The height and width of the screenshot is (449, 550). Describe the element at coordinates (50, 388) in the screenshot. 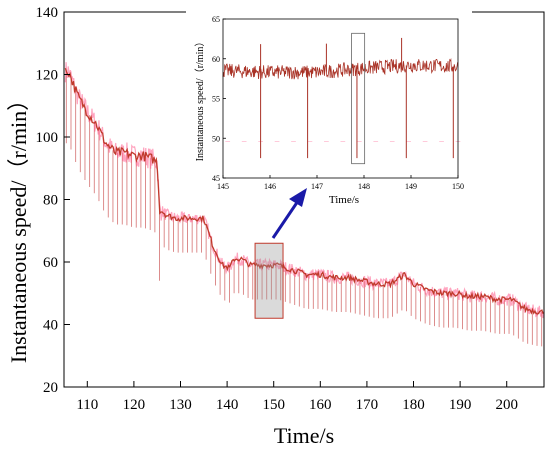

I see `y-tick-label: 20` at that location.